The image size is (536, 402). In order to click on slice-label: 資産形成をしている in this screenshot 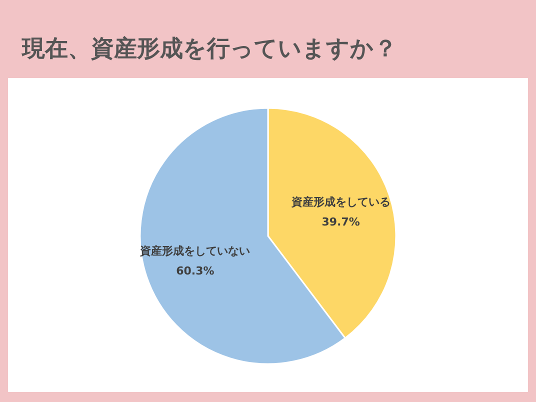, I will do `click(340, 202)`.